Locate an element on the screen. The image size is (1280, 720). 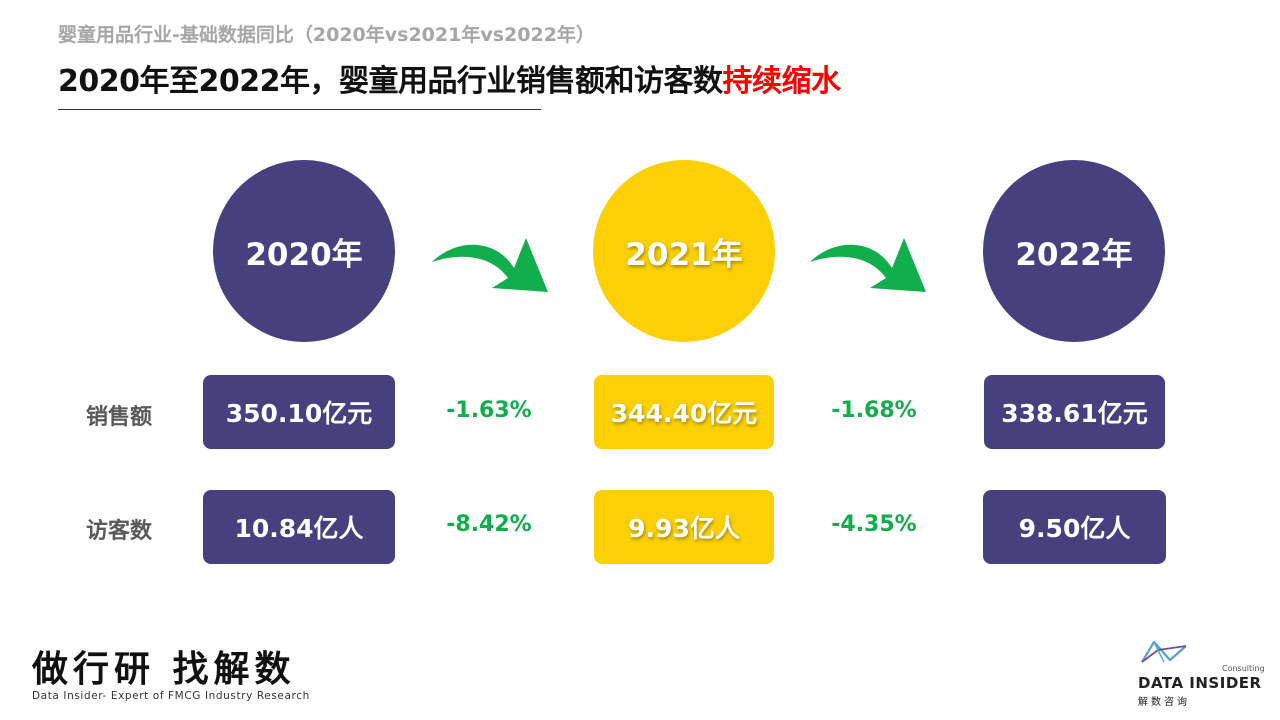
year-label: 2020年 is located at coordinates (304, 254).